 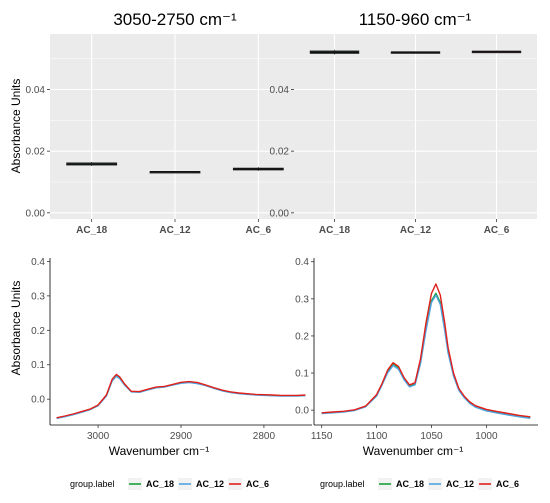 What do you see at coordinates (322, 436) in the screenshot?
I see `x-tick-label: 1150` at bounding box center [322, 436].